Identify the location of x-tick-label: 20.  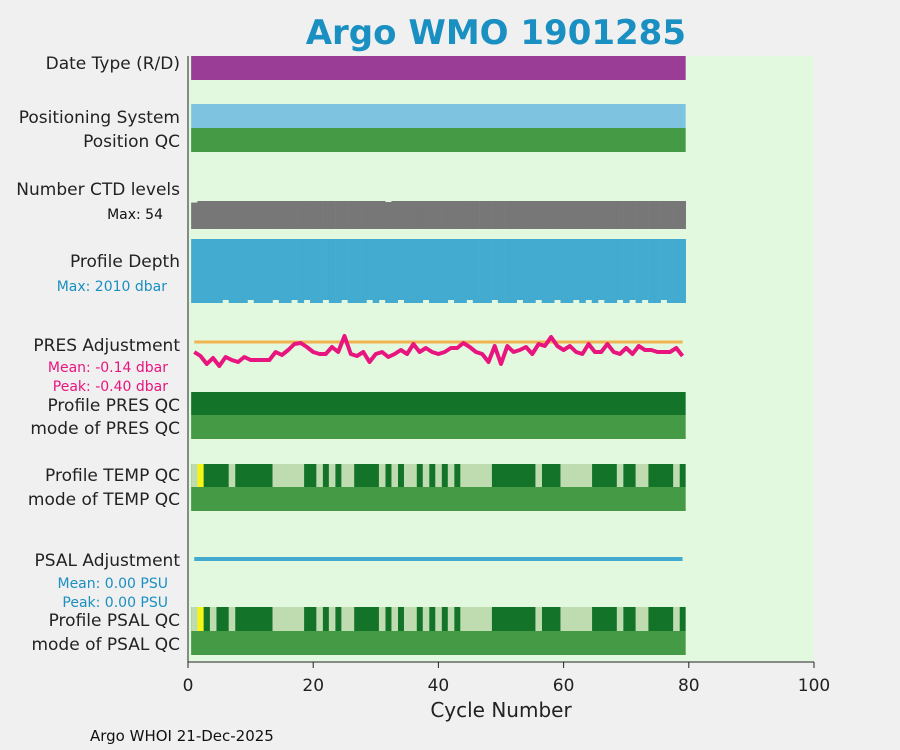
(313, 686).